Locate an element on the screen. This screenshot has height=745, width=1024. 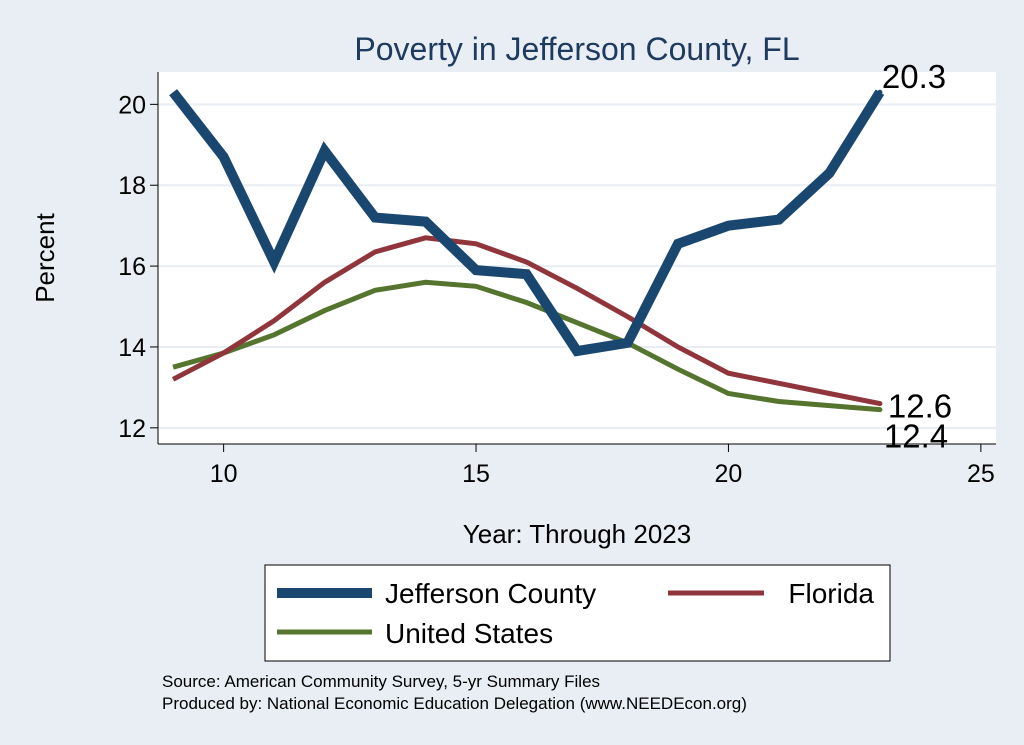
y-tick-label-14: 14 is located at coordinates (132, 348).